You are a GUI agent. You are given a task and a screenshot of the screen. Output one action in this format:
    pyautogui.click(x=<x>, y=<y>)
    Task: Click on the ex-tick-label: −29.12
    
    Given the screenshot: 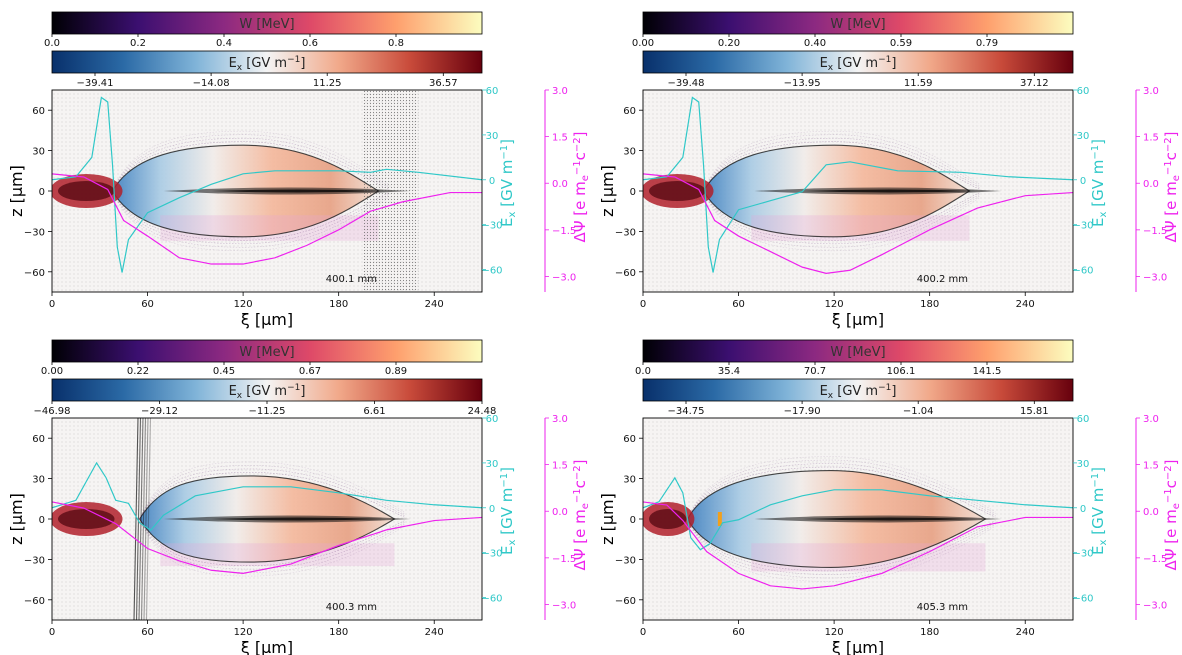 What is the action you would take?
    pyautogui.click(x=159, y=411)
    